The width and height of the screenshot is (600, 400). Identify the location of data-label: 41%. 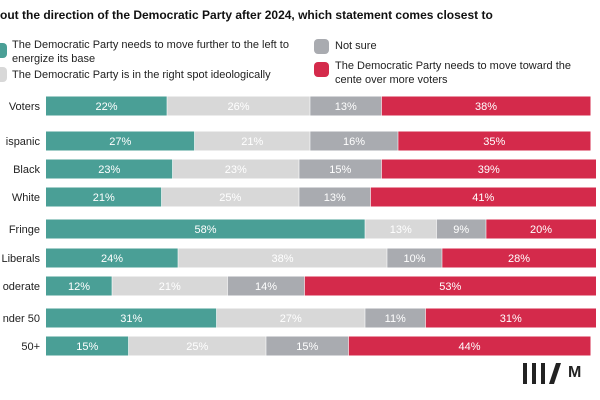
(483, 198).